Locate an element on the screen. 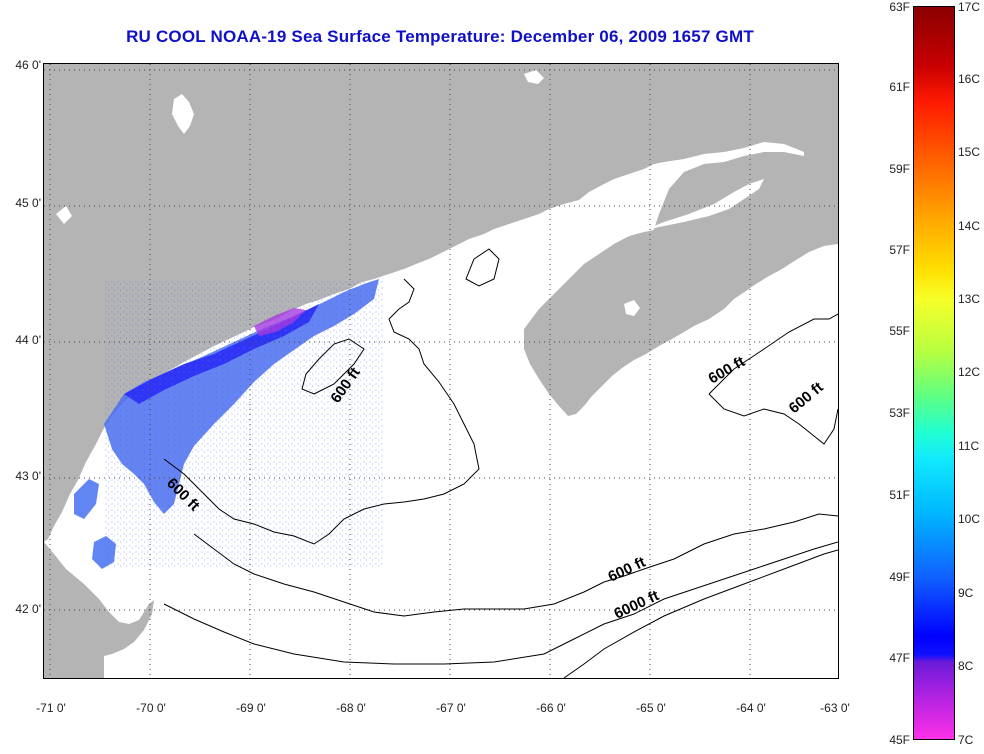 The height and width of the screenshot is (754, 984). lon-tick-65: -65 0' is located at coordinates (651, 708).